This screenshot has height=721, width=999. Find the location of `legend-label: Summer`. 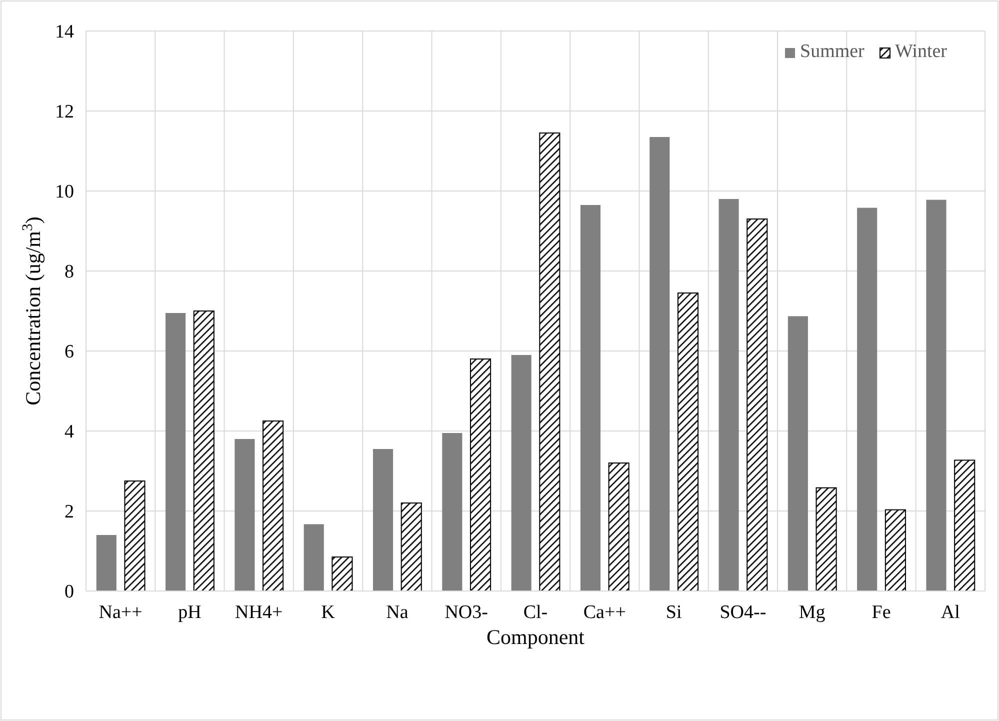

legend-label: Summer is located at coordinates (833, 51).